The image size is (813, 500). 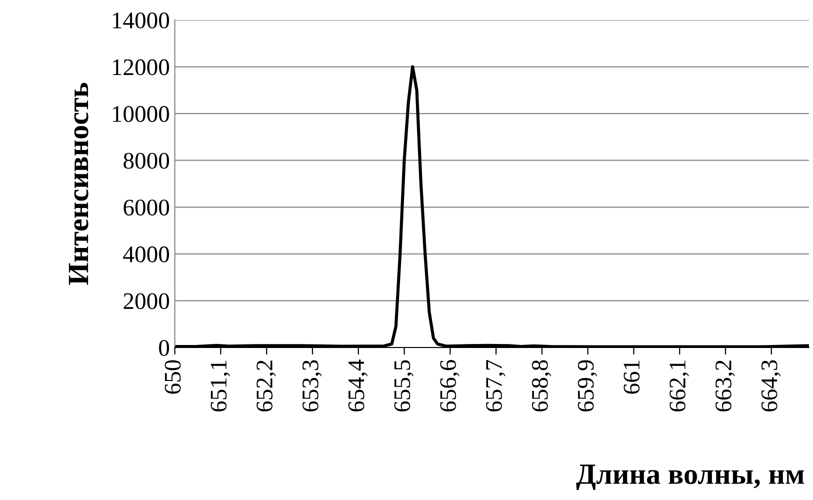 I want to click on y-tick-label: 6000, so click(x=147, y=208).